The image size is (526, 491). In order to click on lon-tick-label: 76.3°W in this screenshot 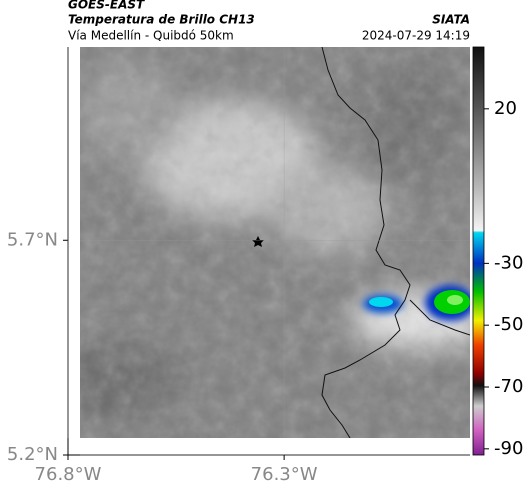, I will do `click(284, 474)`.